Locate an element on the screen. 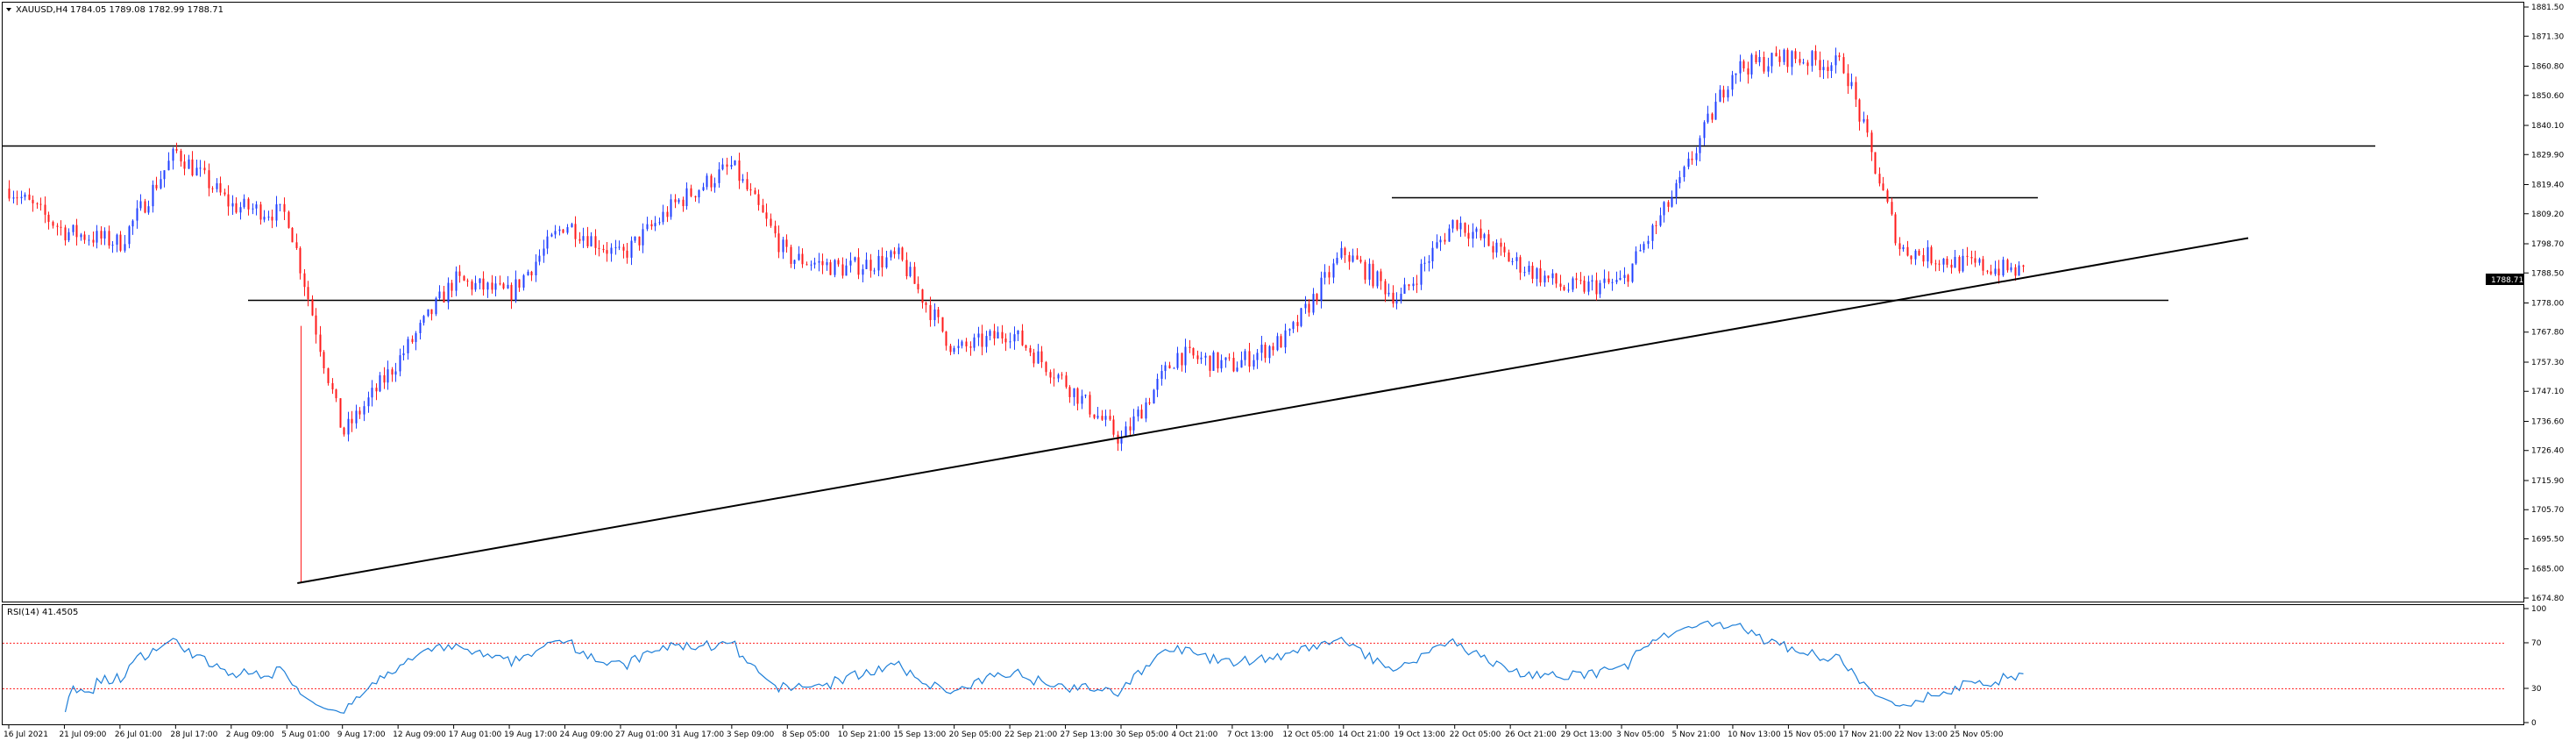 Image resolution: width=2576 pixels, height=748 pixels. time-tick-label: 19 Oct 13:00 is located at coordinates (1419, 734).